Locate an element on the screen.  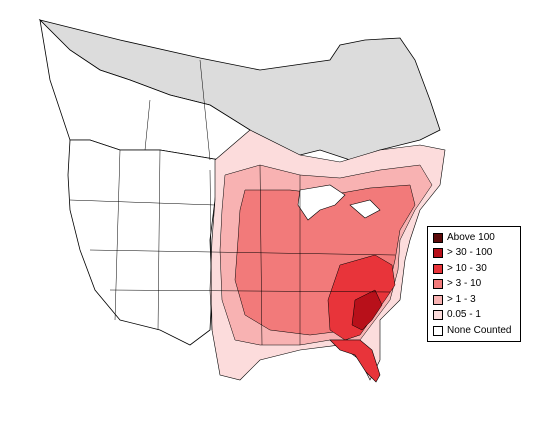
legend-item: > 3 - 10 is located at coordinates (457, 284).